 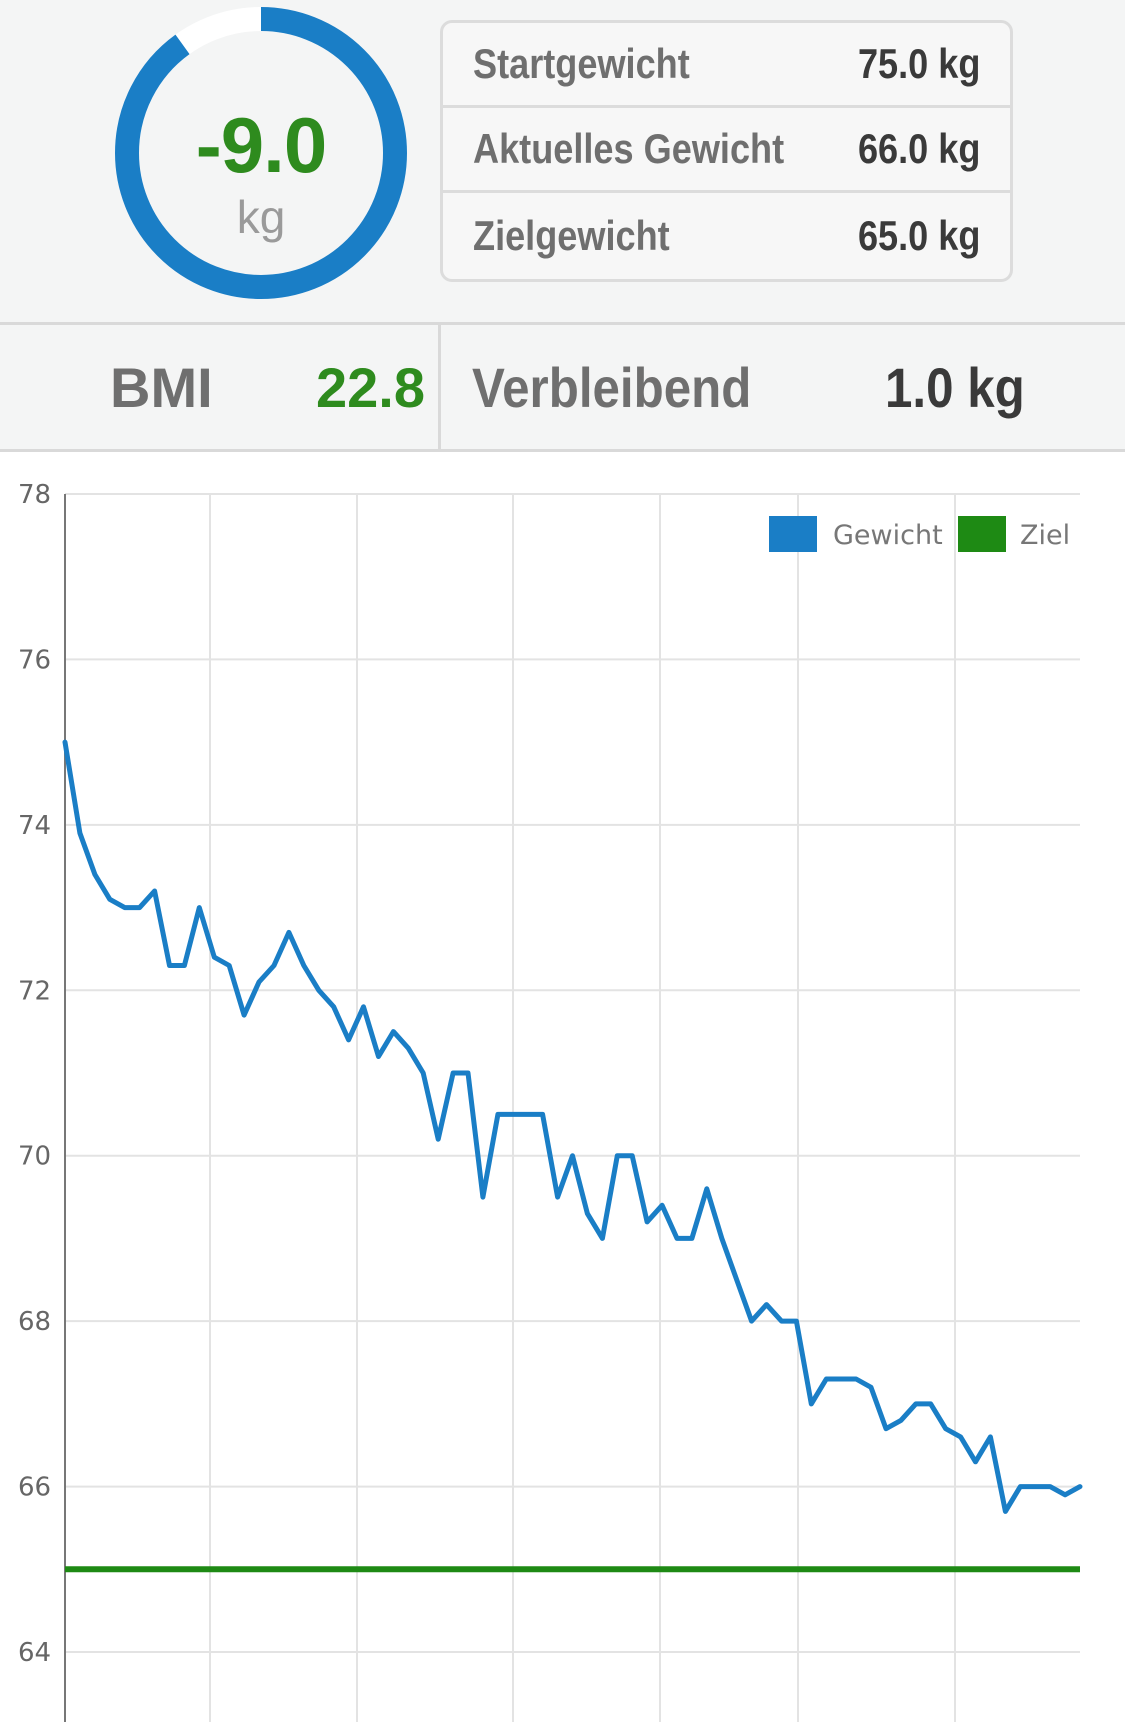 I want to click on stat-label: Zielgewicht, so click(x=571, y=235).